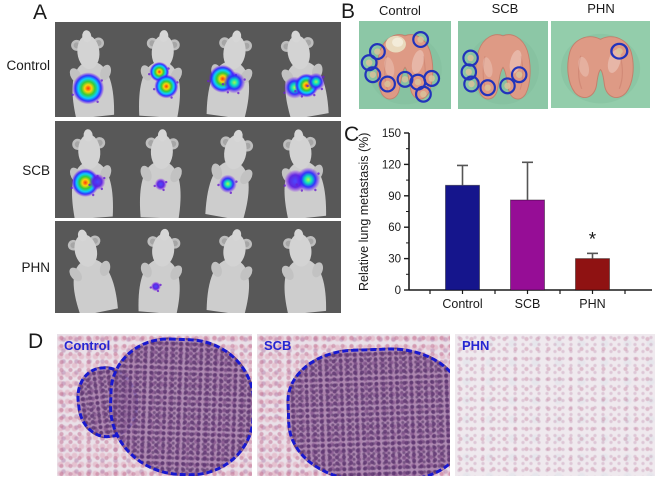 This screenshot has height=481, width=657. I want to click on mice-row-control-image, so click(198, 69).